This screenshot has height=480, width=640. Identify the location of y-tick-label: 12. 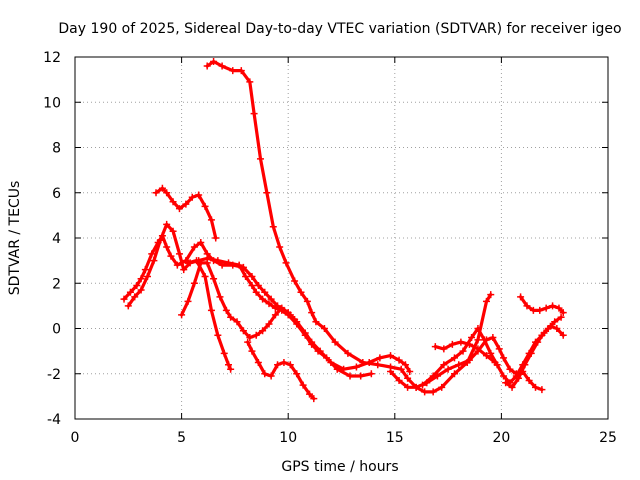
(52, 58).